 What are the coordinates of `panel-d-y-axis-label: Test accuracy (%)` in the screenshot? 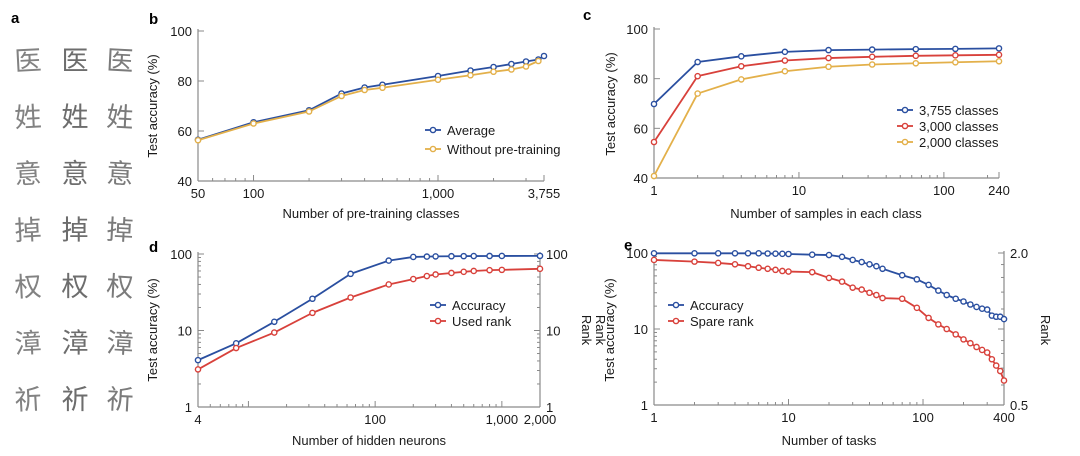 It's located at (152, 329).